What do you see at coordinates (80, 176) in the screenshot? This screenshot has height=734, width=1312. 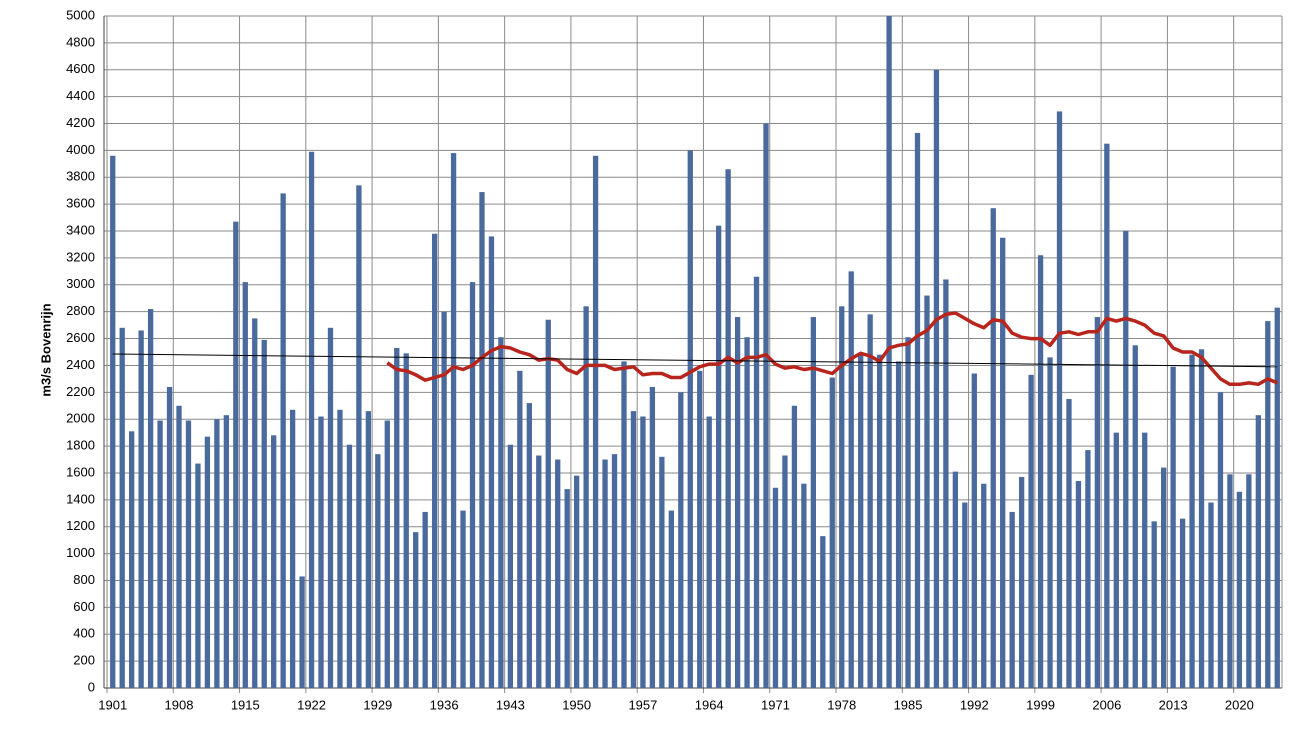 I see `y-tick-label: 3800` at bounding box center [80, 176].